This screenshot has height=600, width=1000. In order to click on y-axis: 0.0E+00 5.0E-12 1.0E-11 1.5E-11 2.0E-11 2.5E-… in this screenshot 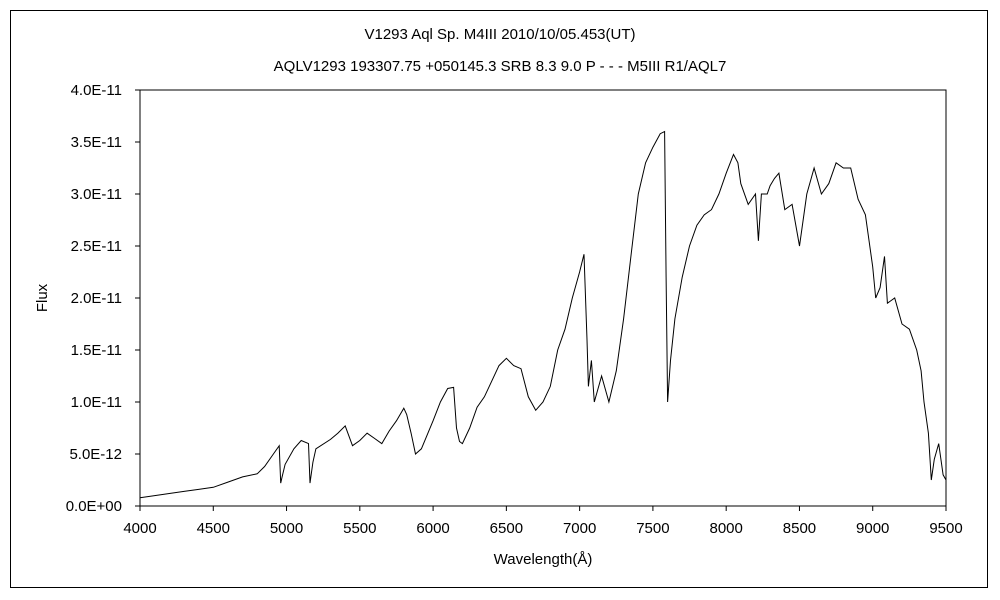, I will do `click(103, 298)`.